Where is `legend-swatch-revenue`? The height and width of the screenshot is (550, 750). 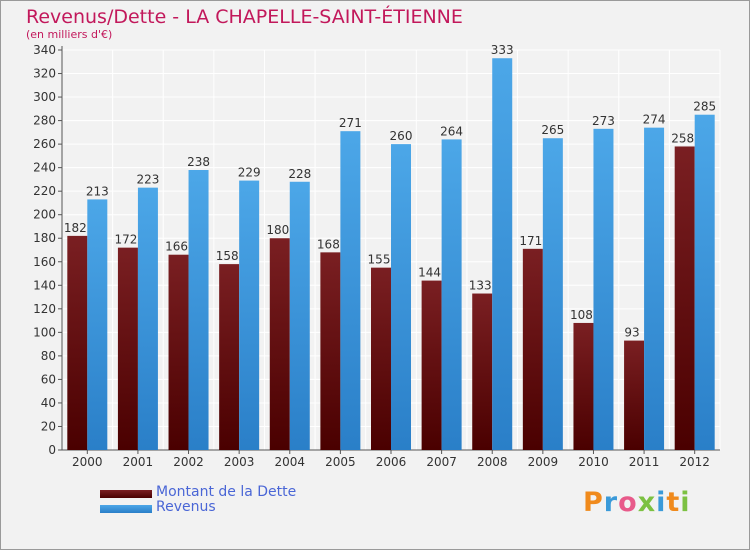
legend-swatch-revenue is located at coordinates (126, 509).